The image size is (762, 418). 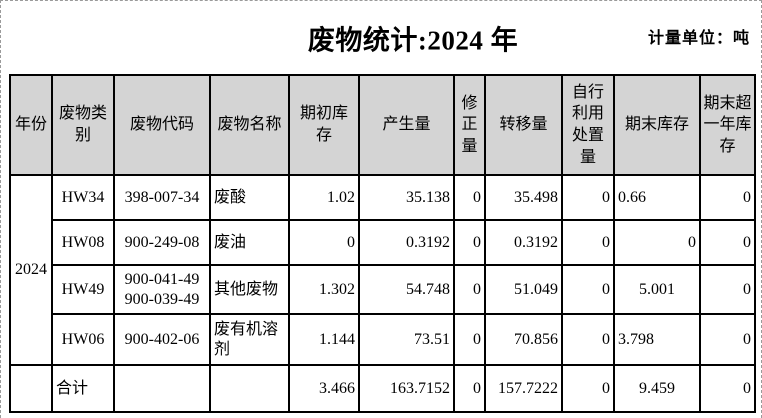 What do you see at coordinates (657, 339) in the screenshot?
I see `cell-closing: 3.798` at bounding box center [657, 339].